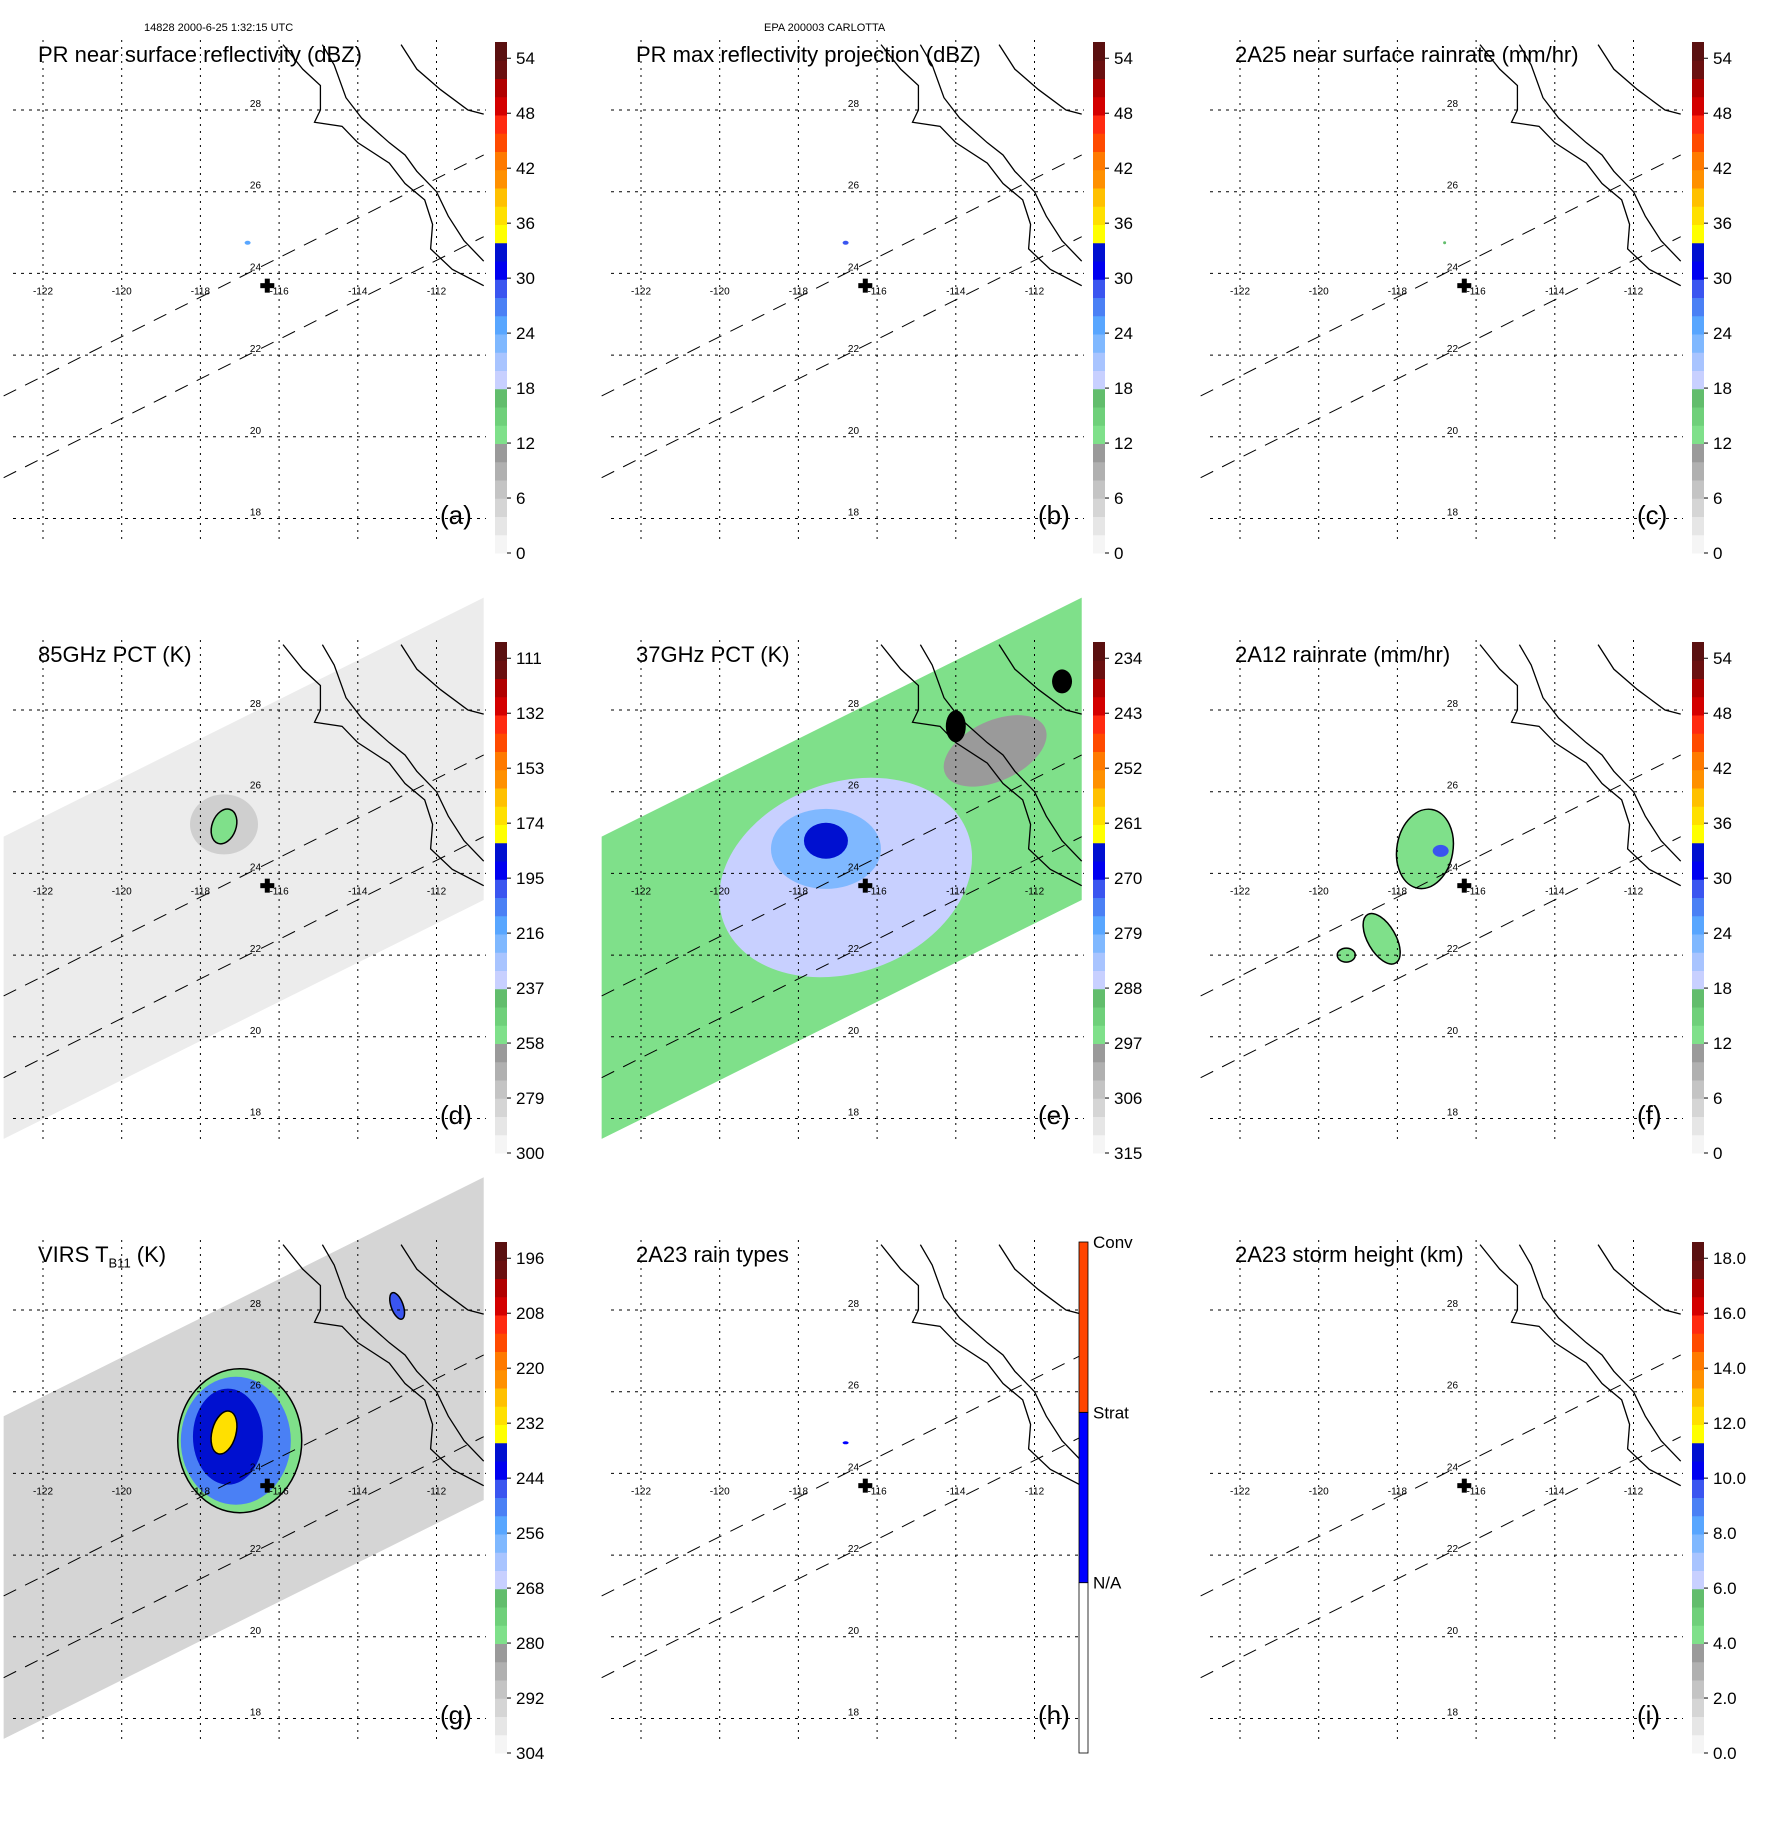 The width and height of the screenshot is (1771, 1830). I want to click on panel-title-subscript: B11, so click(119, 1263).